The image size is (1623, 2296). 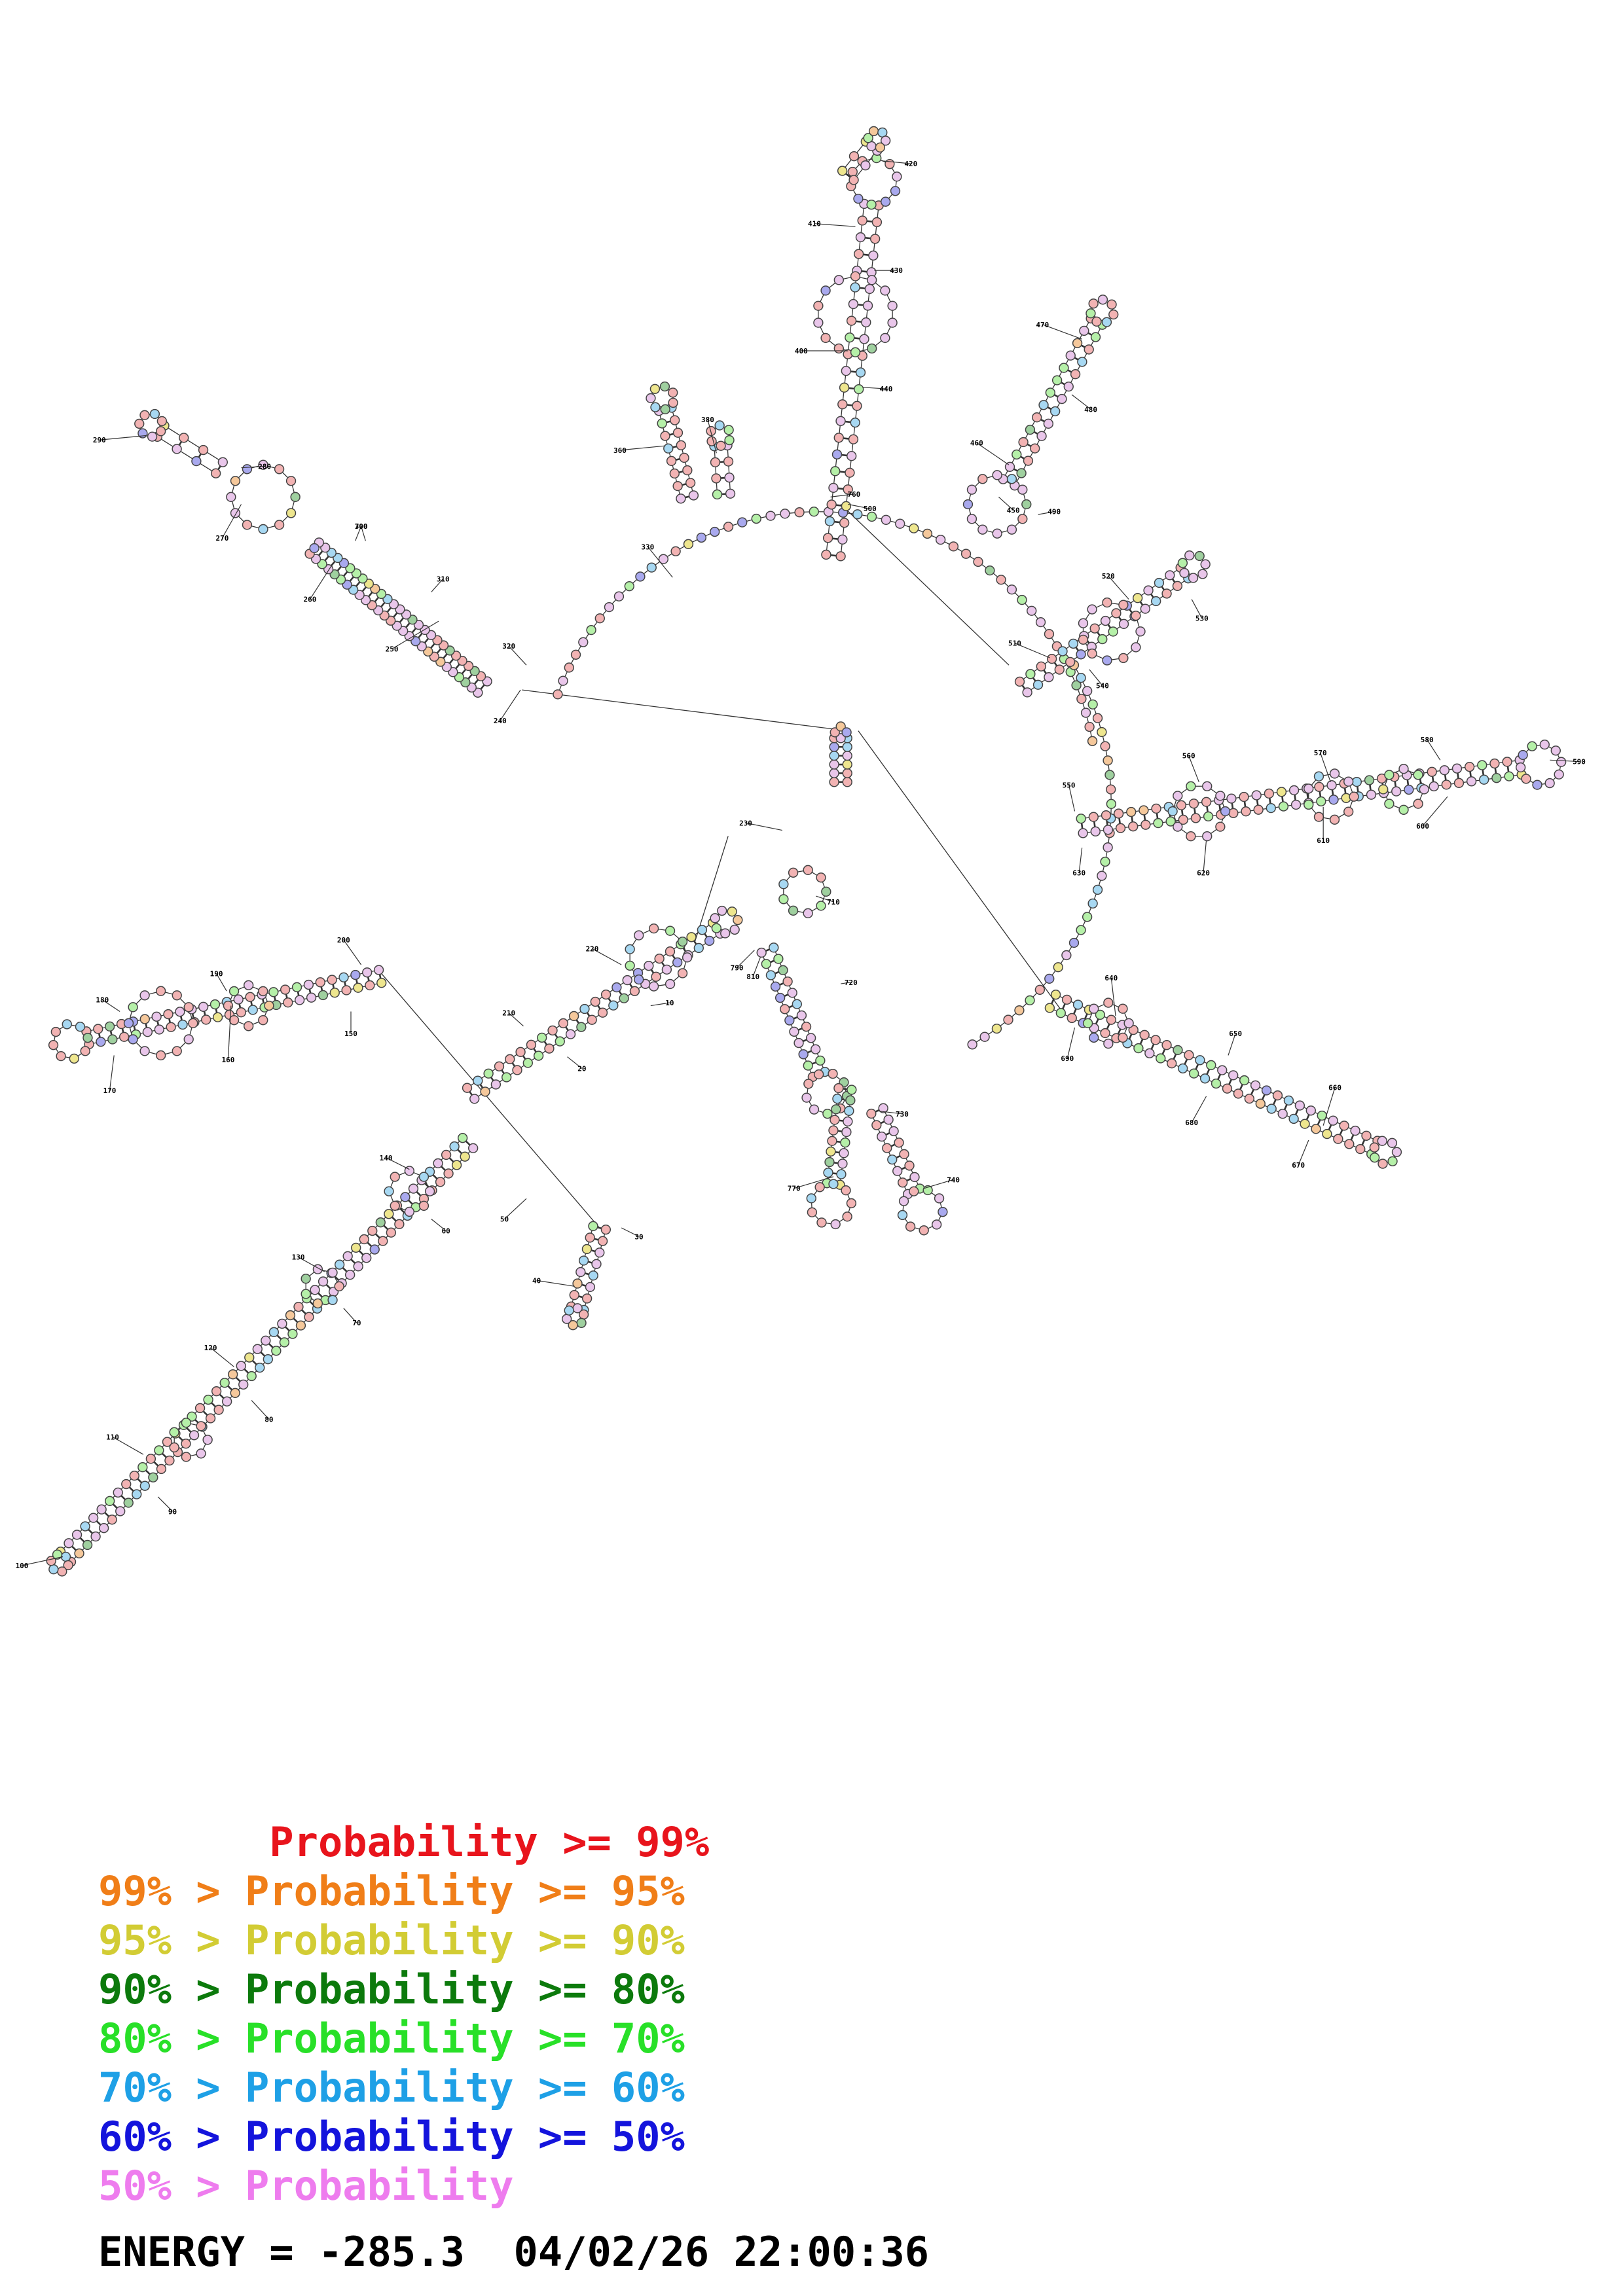 What do you see at coordinates (310, 600) in the screenshot?
I see `position-label-260: 260` at bounding box center [310, 600].